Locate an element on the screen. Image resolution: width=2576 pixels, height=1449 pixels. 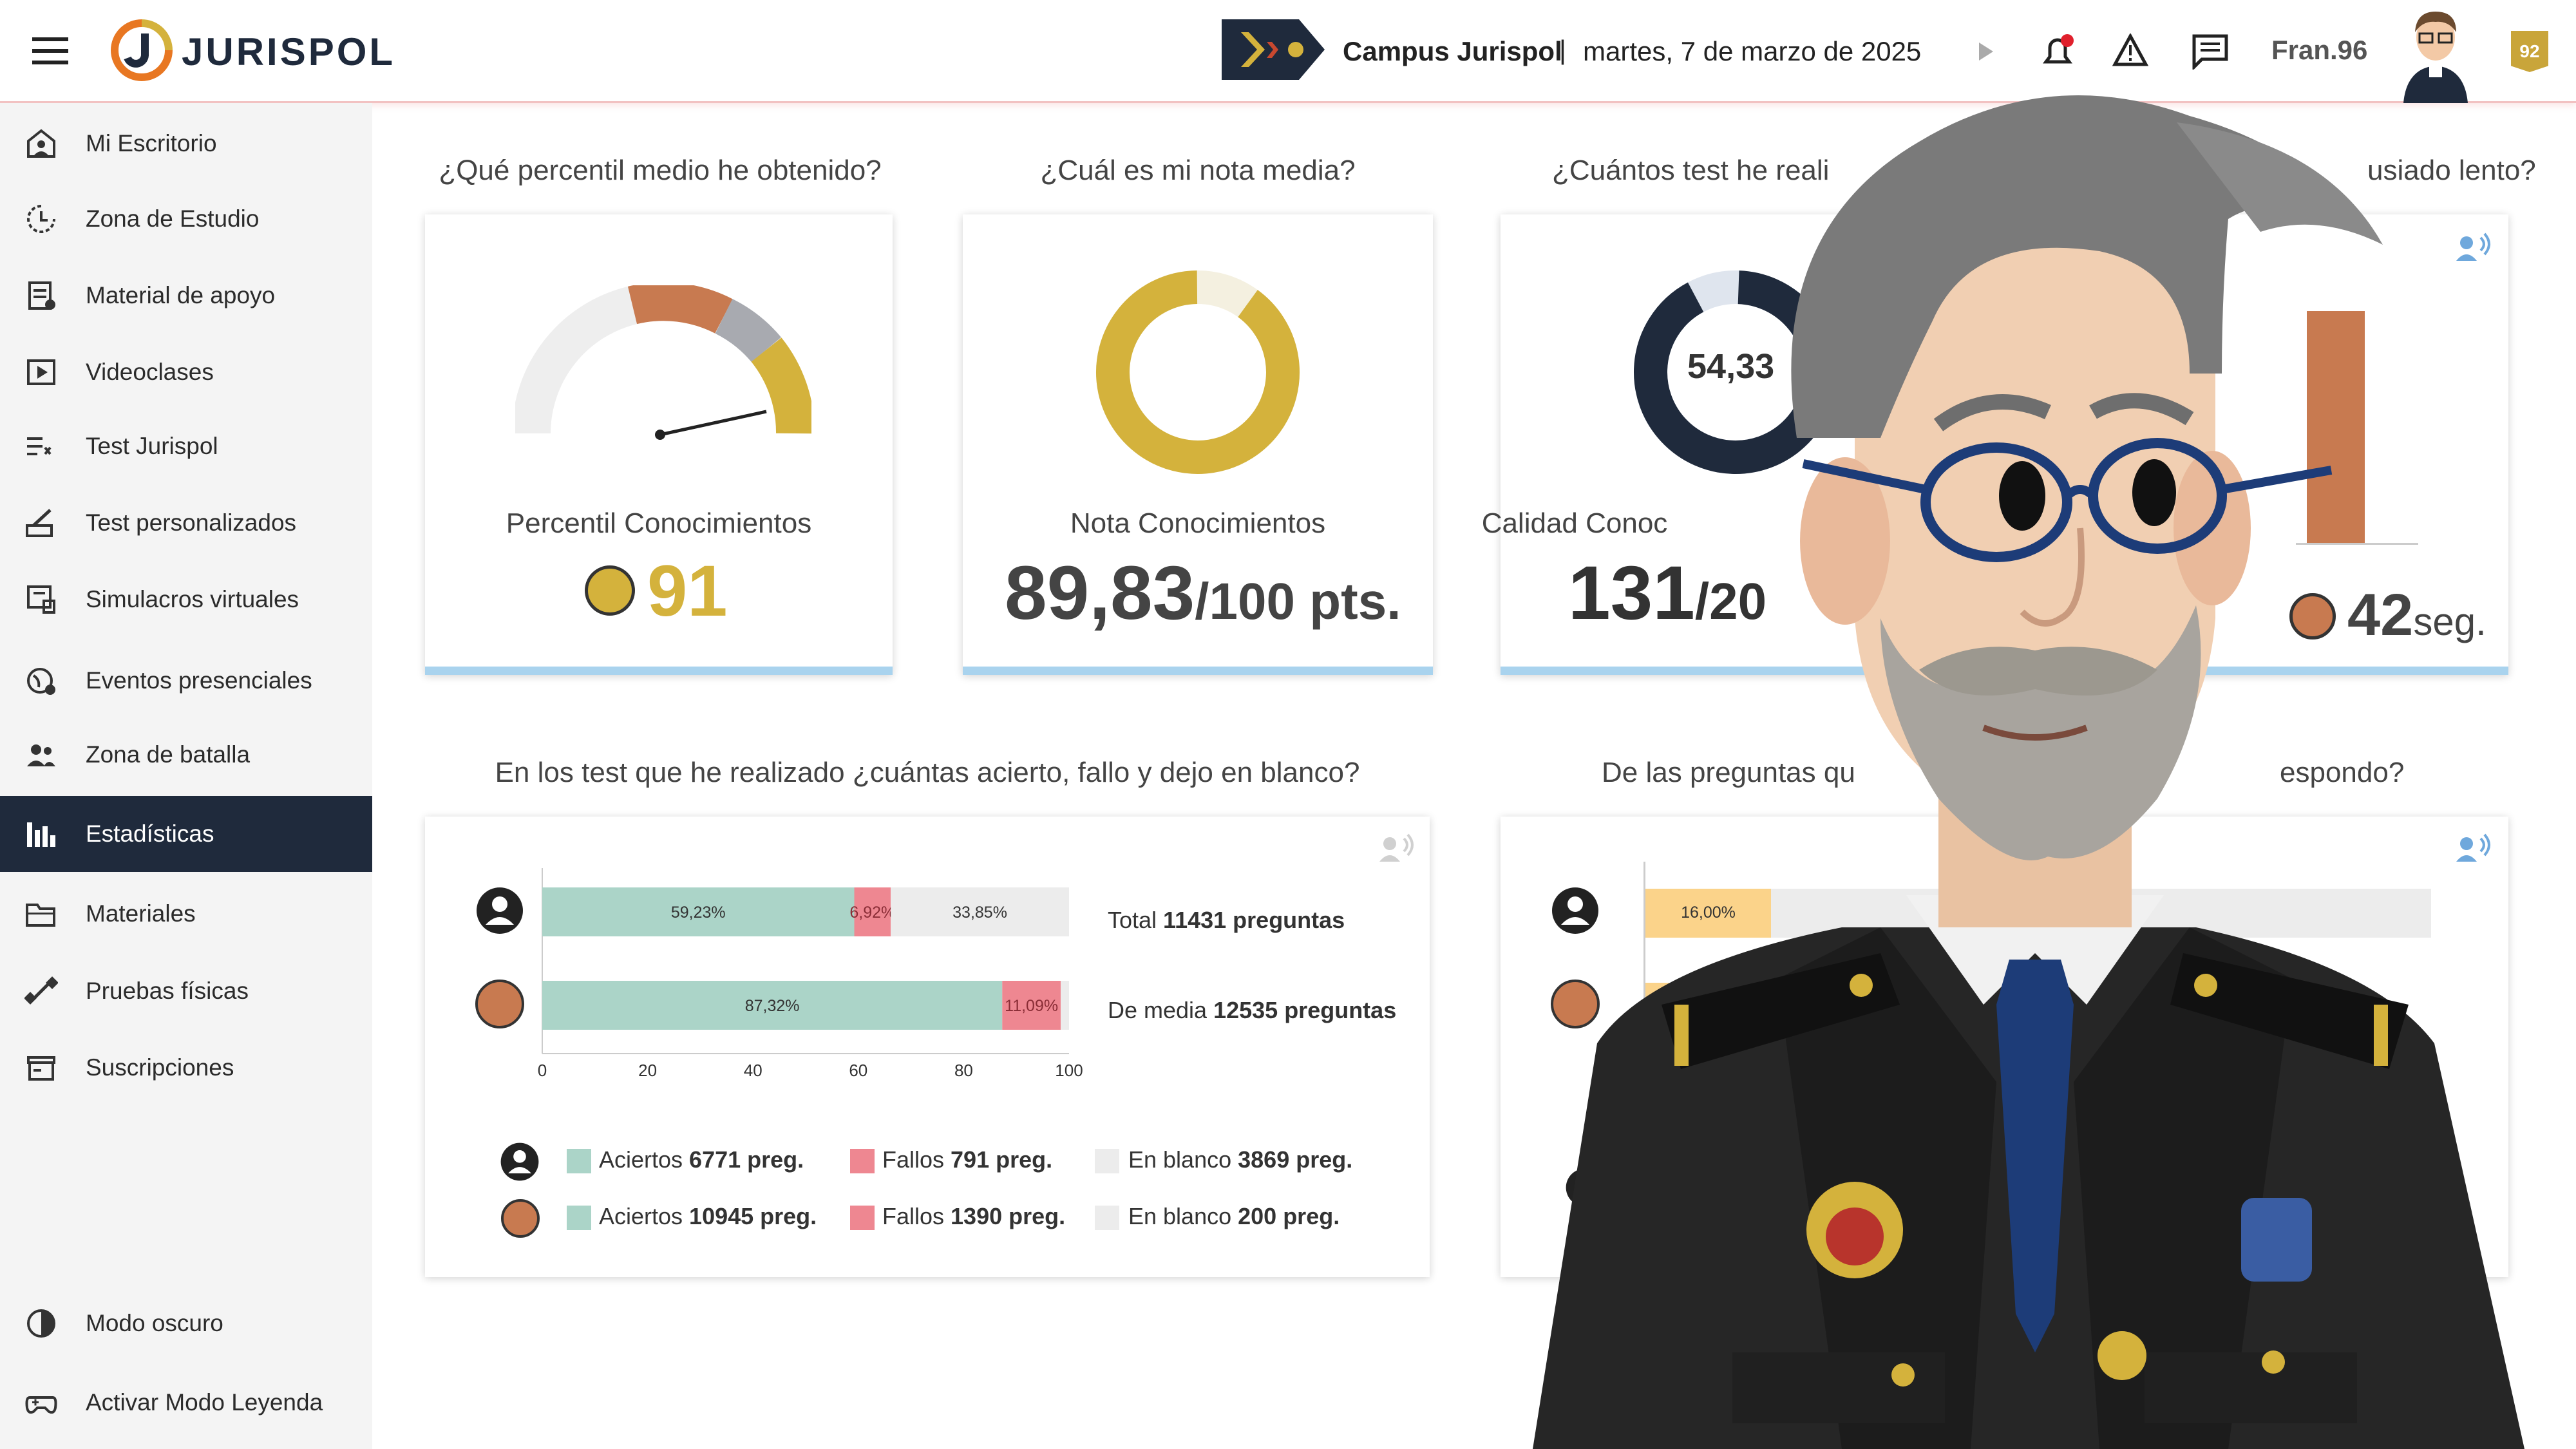
legend-avg-blanco-swatch is located at coordinates (1107, 1218).